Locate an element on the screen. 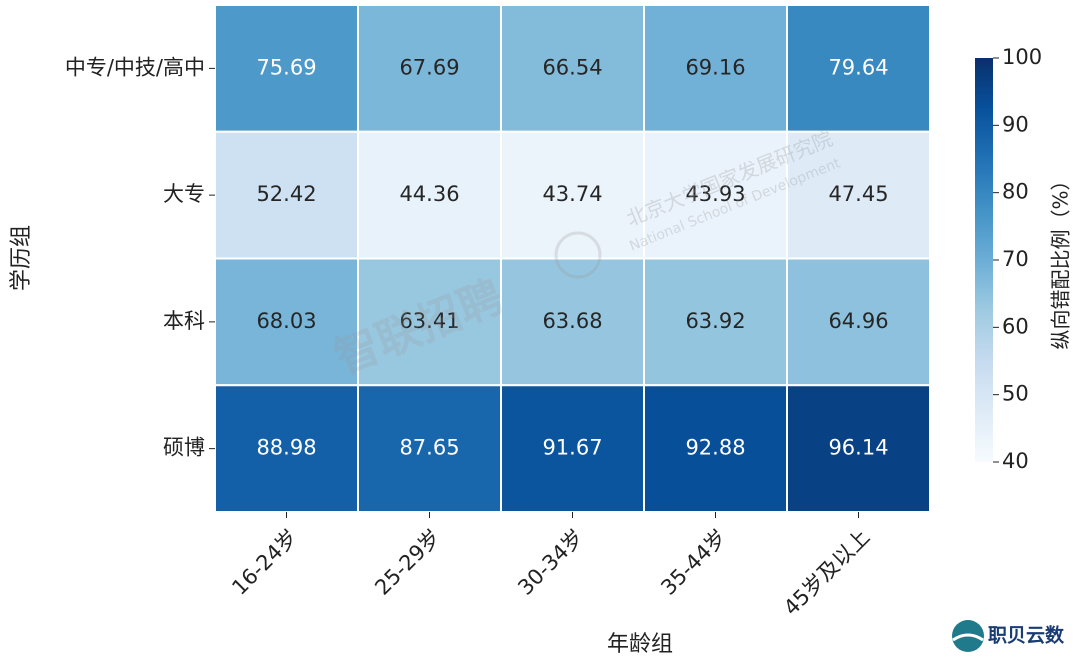 The width and height of the screenshot is (1080, 667). watermark-emblem is located at coordinates (578, 255).